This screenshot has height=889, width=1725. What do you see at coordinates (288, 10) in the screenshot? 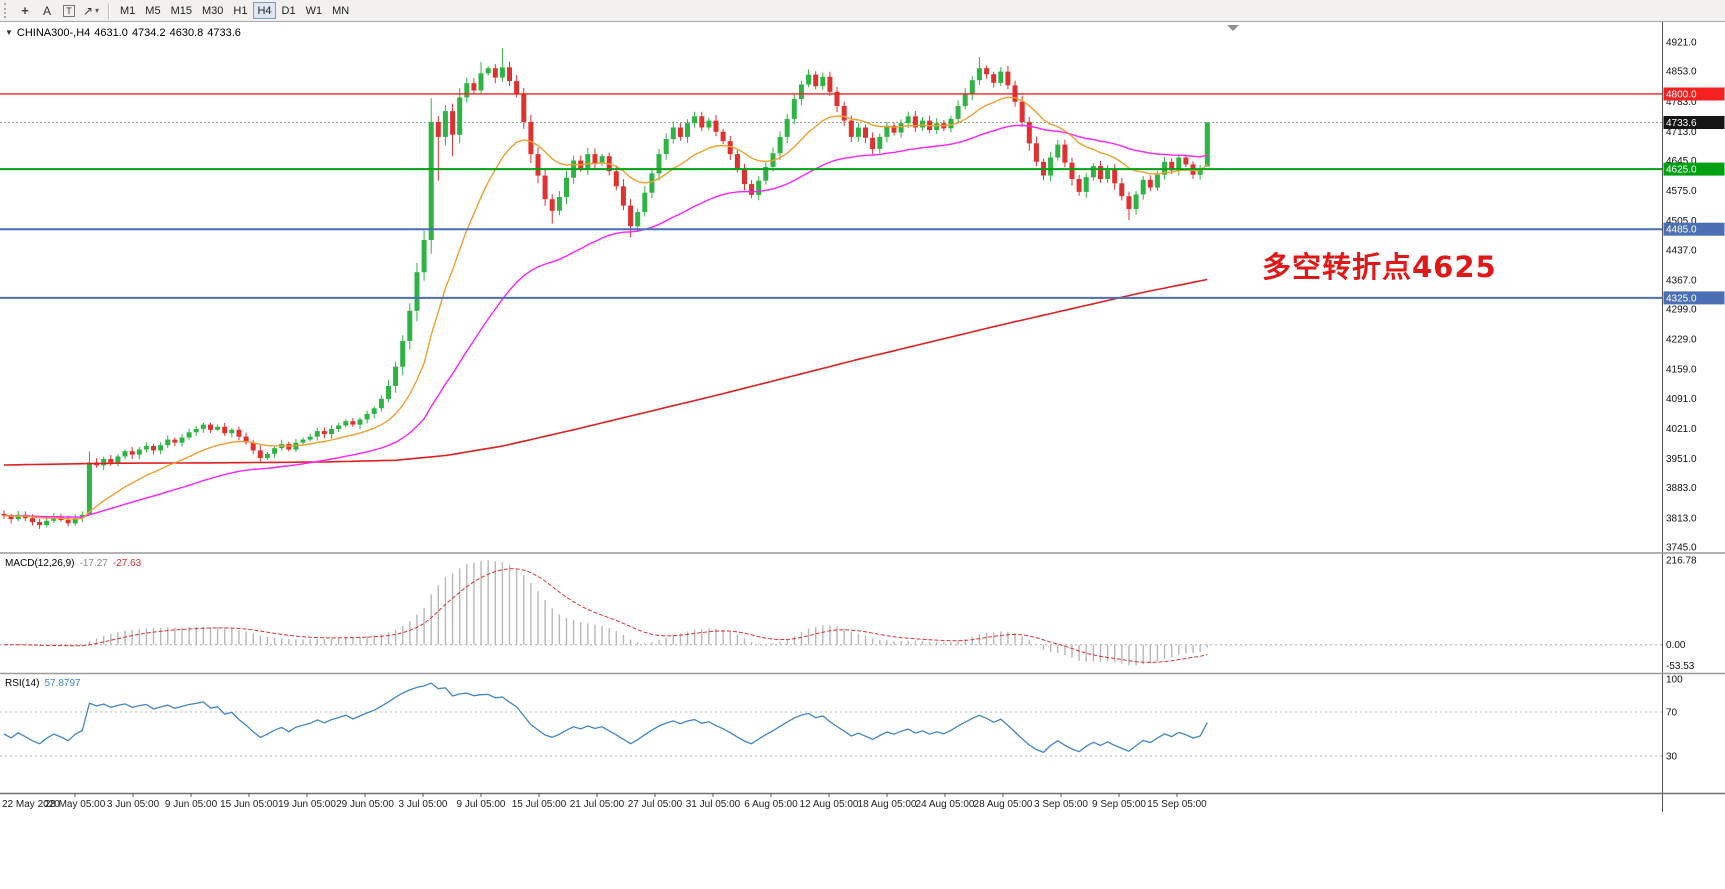
I see `timeframe-button-d1: D1` at bounding box center [288, 10].